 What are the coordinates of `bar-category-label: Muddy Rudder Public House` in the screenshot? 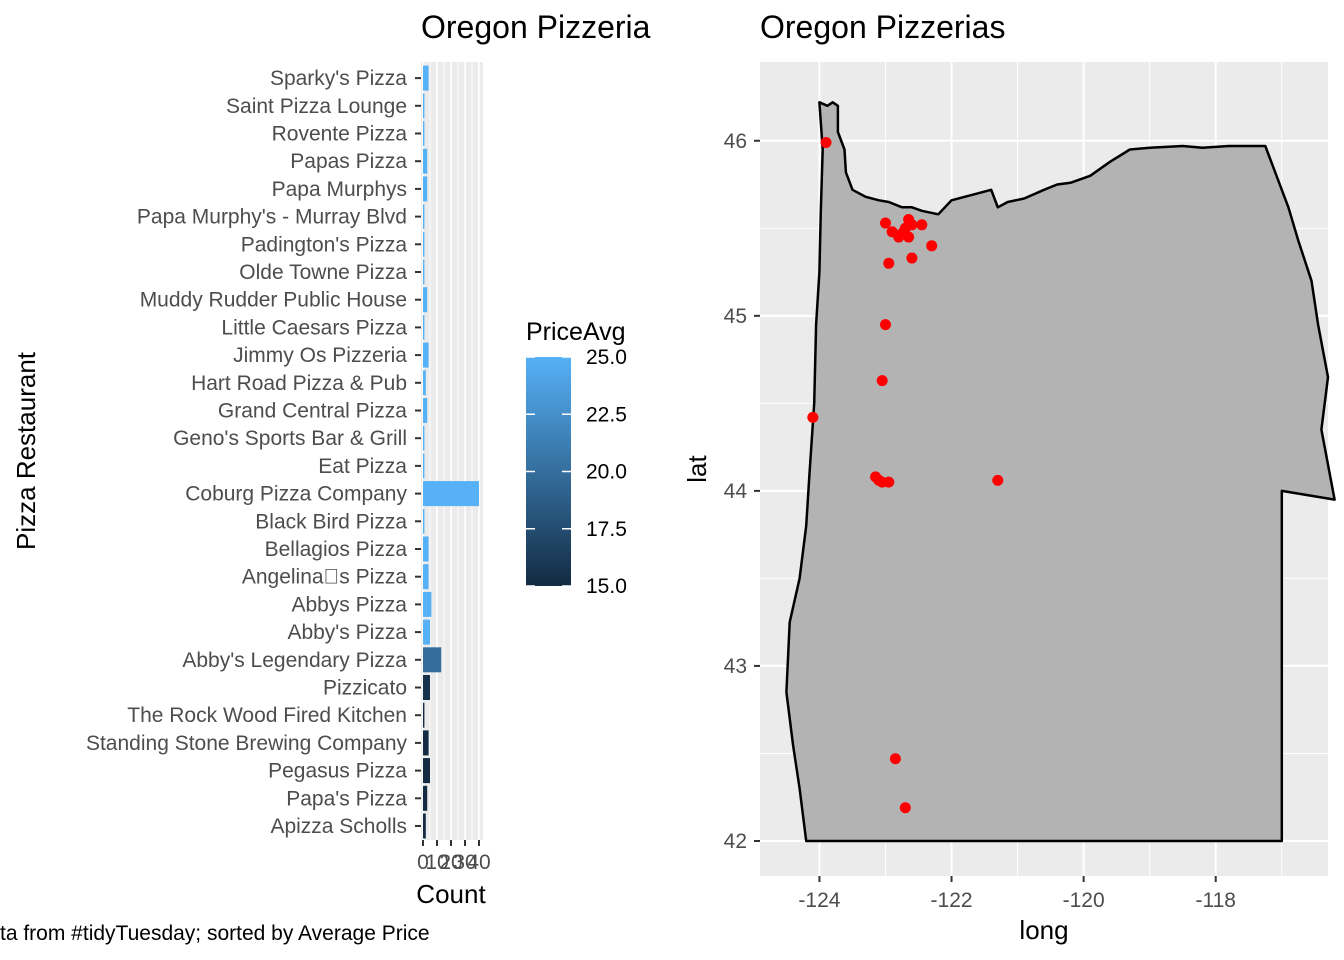 It's located at (273, 300).